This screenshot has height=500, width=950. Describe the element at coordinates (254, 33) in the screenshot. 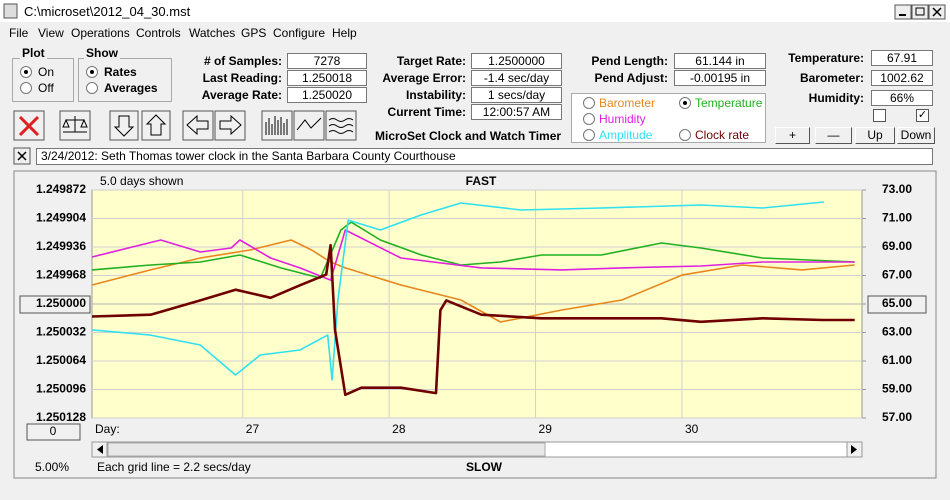

I see `menu-item: GPS` at that location.